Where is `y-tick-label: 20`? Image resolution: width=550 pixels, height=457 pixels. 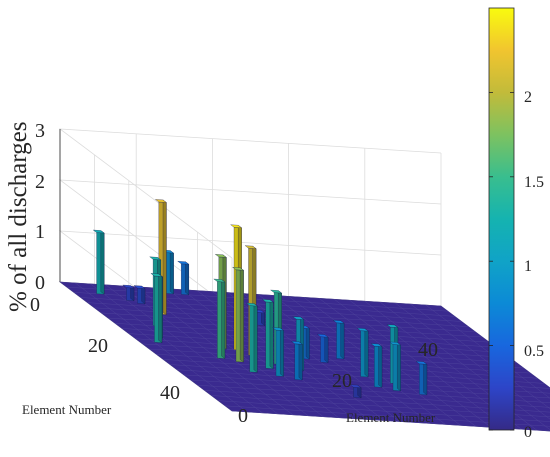 y-tick-label: 20 is located at coordinates (98, 346).